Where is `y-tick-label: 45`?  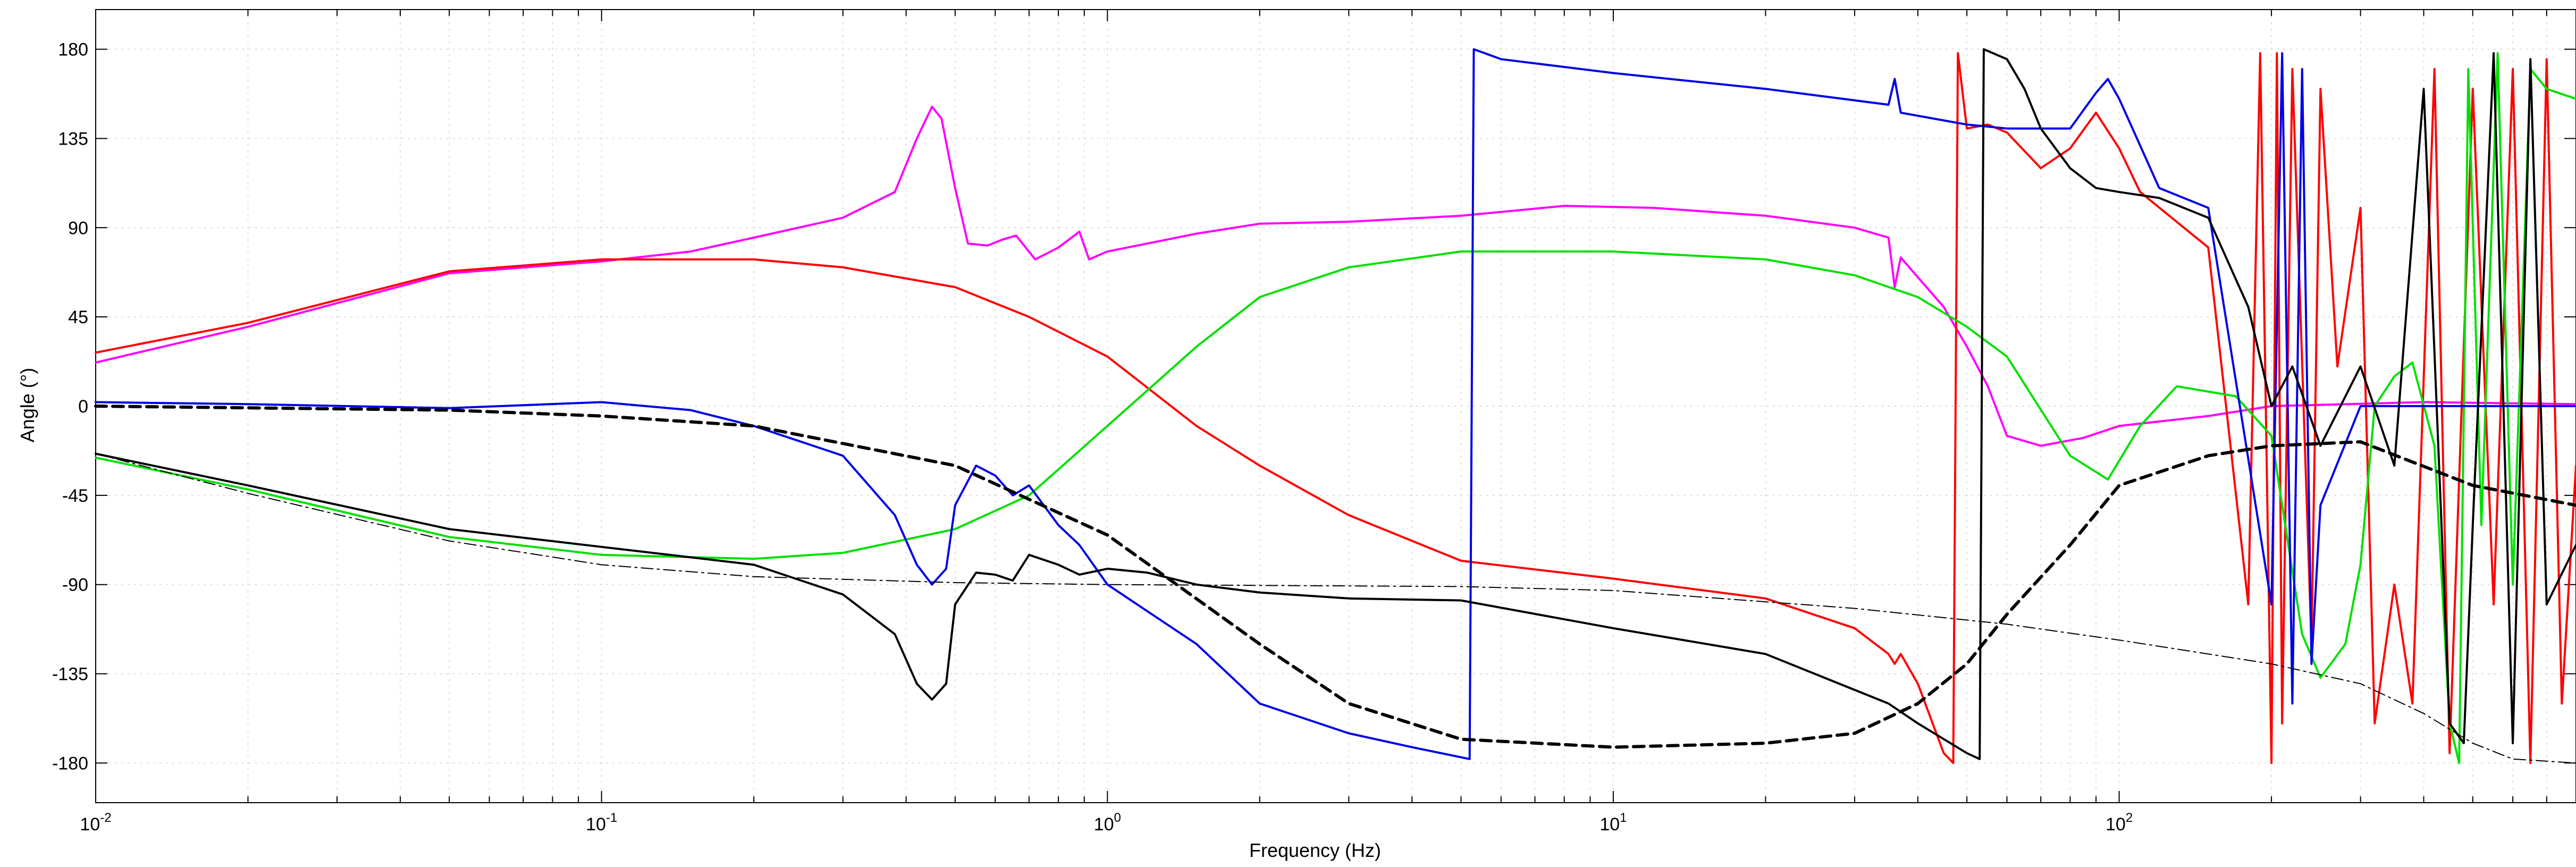 y-tick-label: 45 is located at coordinates (78, 317).